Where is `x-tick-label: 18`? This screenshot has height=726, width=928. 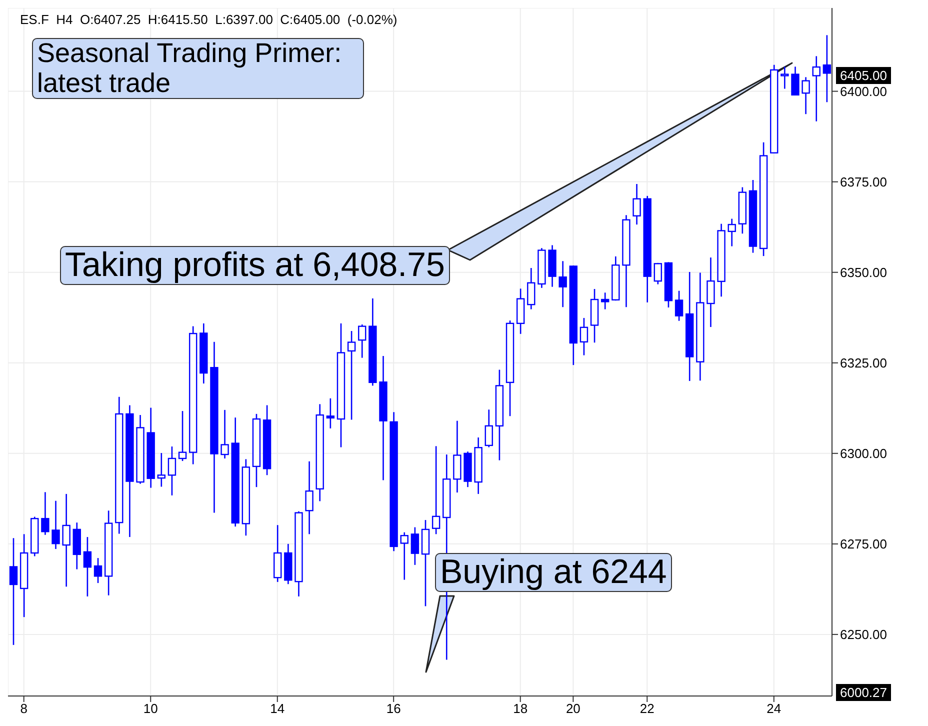
x-tick-label: 18 is located at coordinates (520, 708).